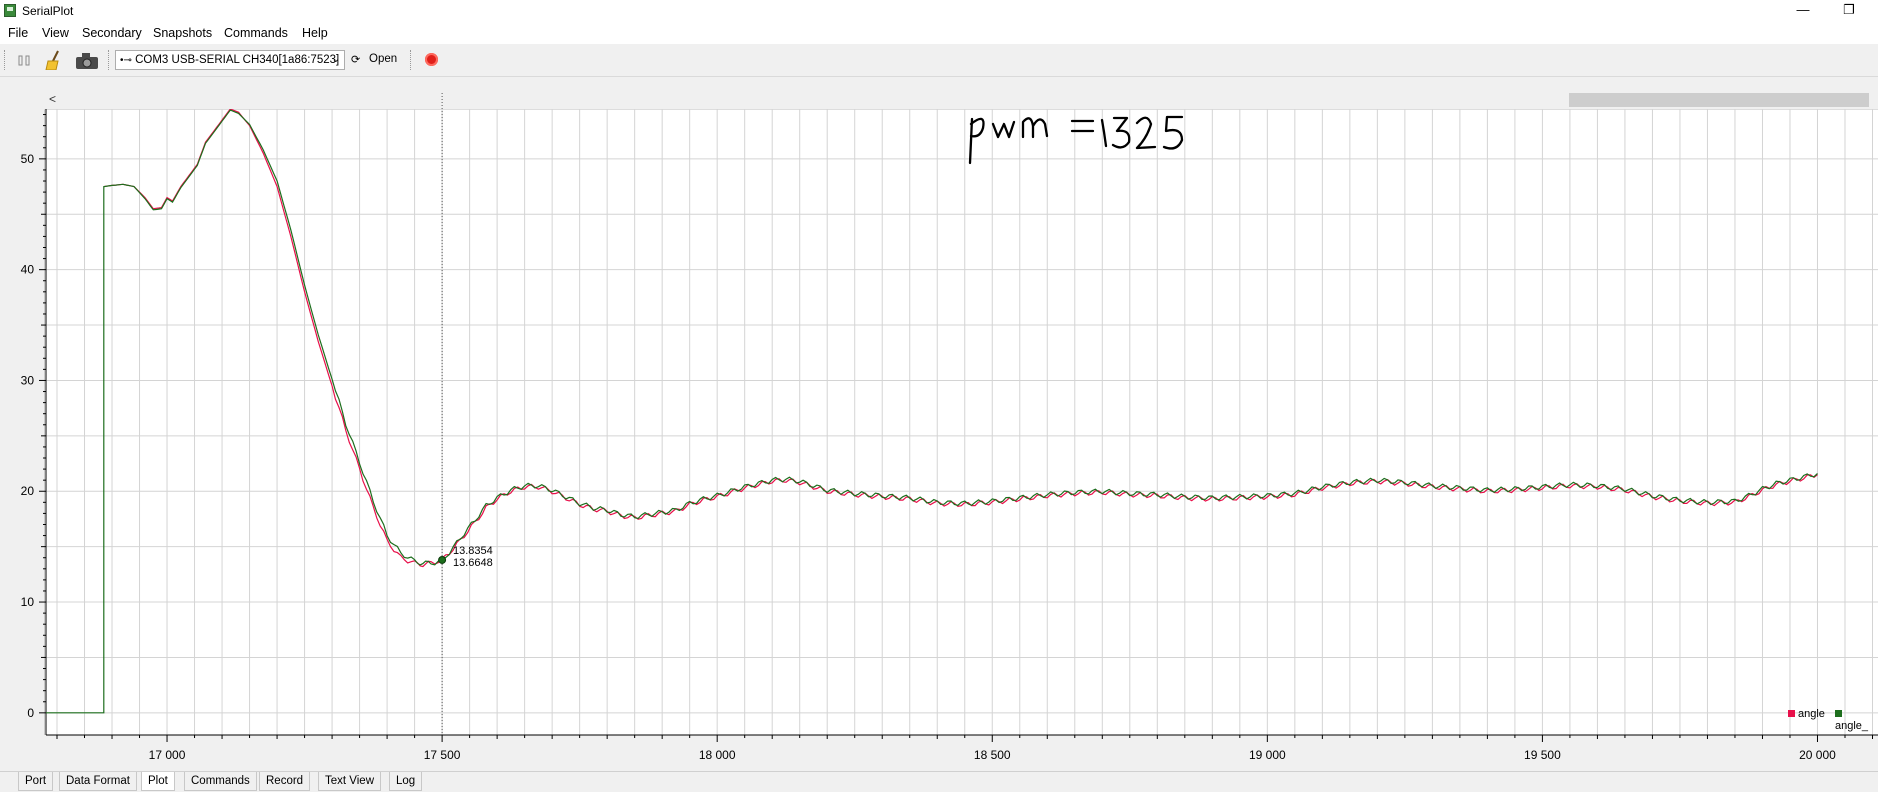  I want to click on y-tick-label: 50, so click(28, 159).